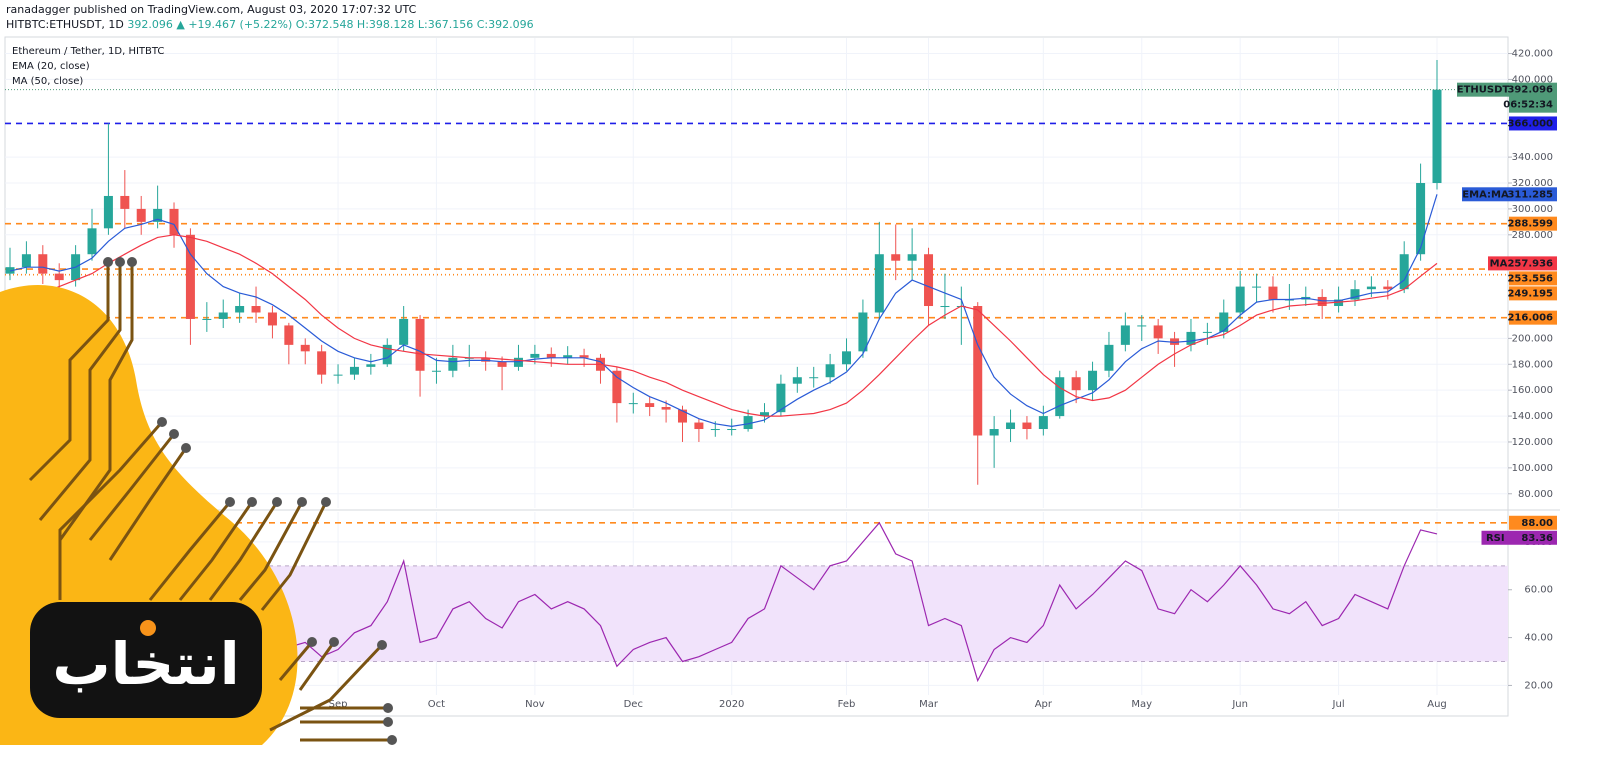 The image size is (1599, 761). What do you see at coordinates (1537, 538) in the screenshot?
I see `series-value: 83.36` at bounding box center [1537, 538].